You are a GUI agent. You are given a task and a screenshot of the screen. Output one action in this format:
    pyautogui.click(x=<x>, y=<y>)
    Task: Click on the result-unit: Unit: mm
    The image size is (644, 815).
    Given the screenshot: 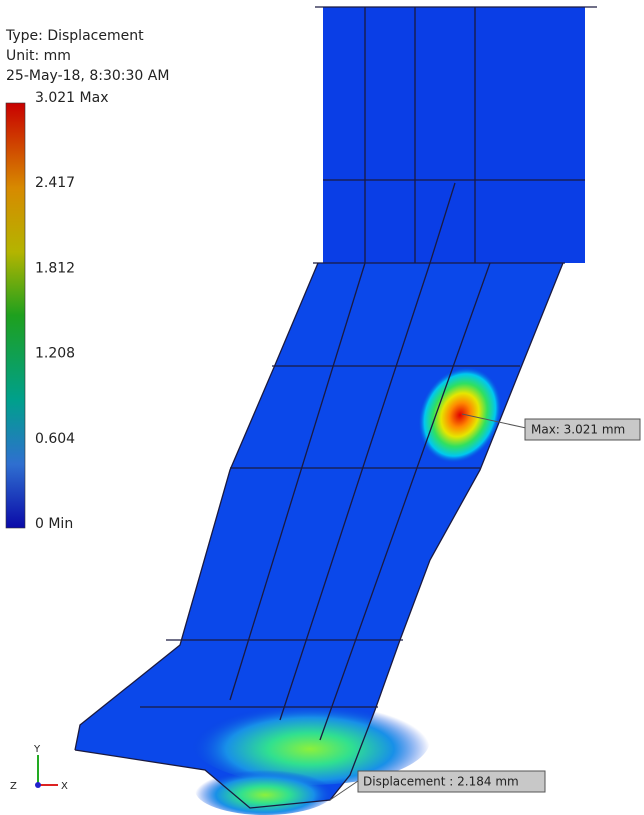 What is the action you would take?
    pyautogui.click(x=38, y=56)
    